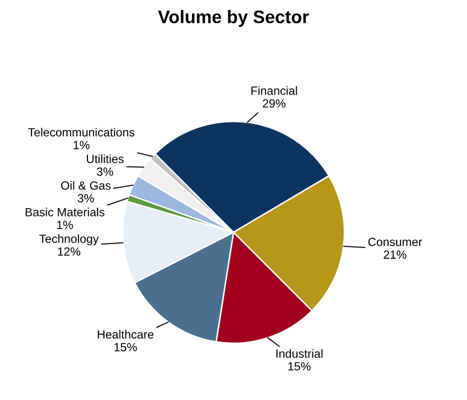 The height and width of the screenshot is (400, 467). What do you see at coordinates (299, 353) in the screenshot?
I see `slice-label: Industrial` at bounding box center [299, 353].